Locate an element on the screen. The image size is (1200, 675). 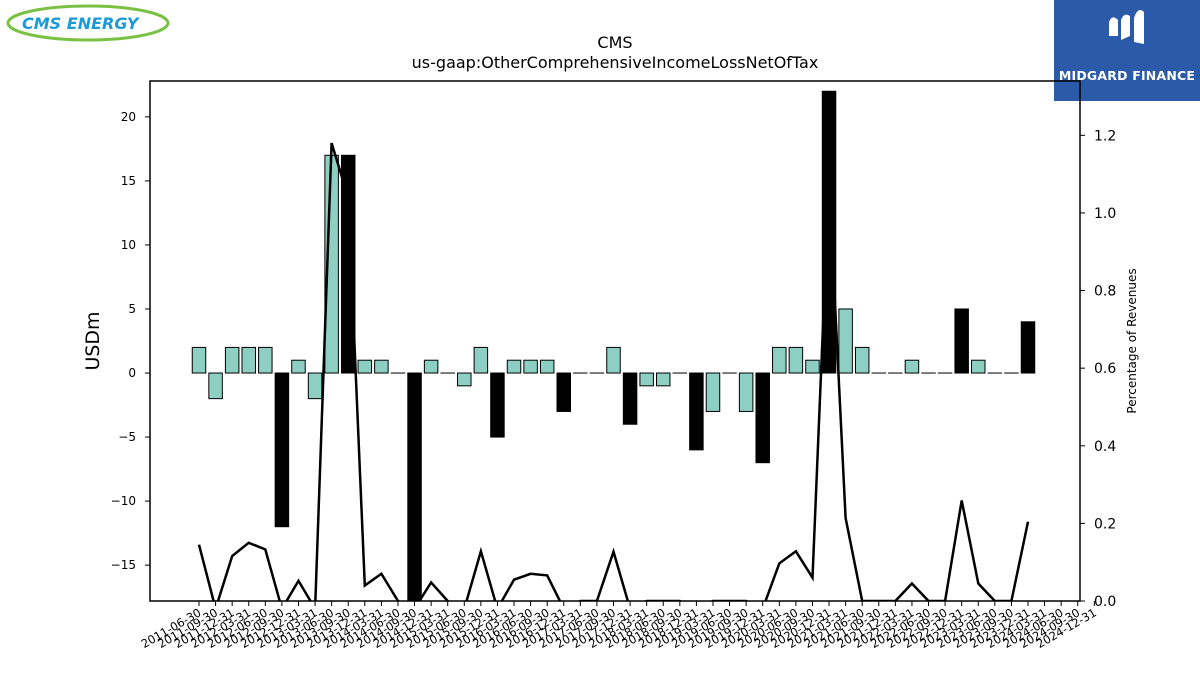
y-tick-label: 15 is located at coordinates (128, 181).